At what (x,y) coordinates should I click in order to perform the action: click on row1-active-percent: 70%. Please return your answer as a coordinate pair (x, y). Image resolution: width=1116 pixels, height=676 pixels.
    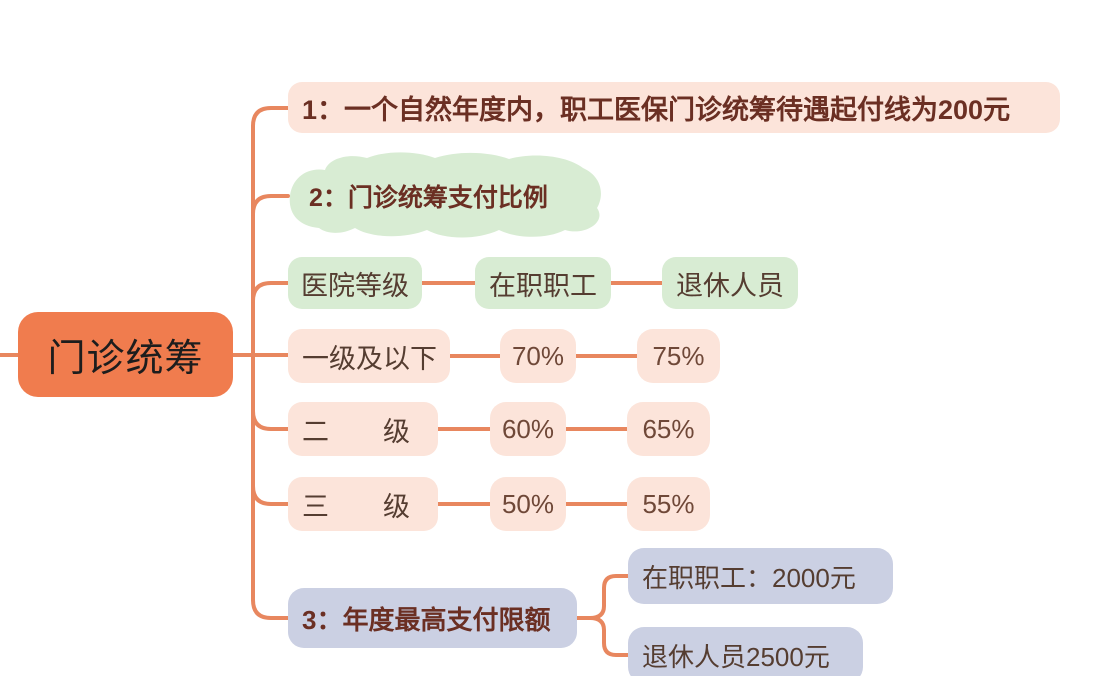
    Looking at the image, I should click on (538, 356).